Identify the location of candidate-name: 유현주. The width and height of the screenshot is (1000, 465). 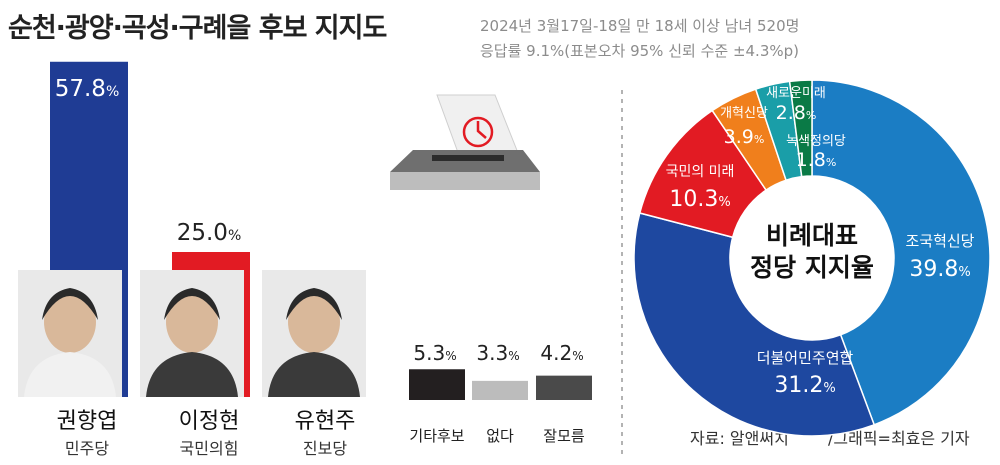
(325, 421).